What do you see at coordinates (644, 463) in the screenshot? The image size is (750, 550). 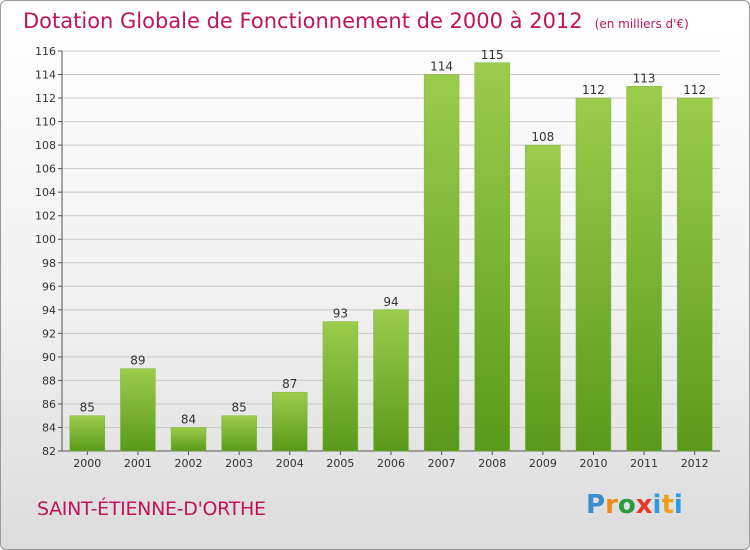 I see `x-tick-label: 2011` at bounding box center [644, 463].